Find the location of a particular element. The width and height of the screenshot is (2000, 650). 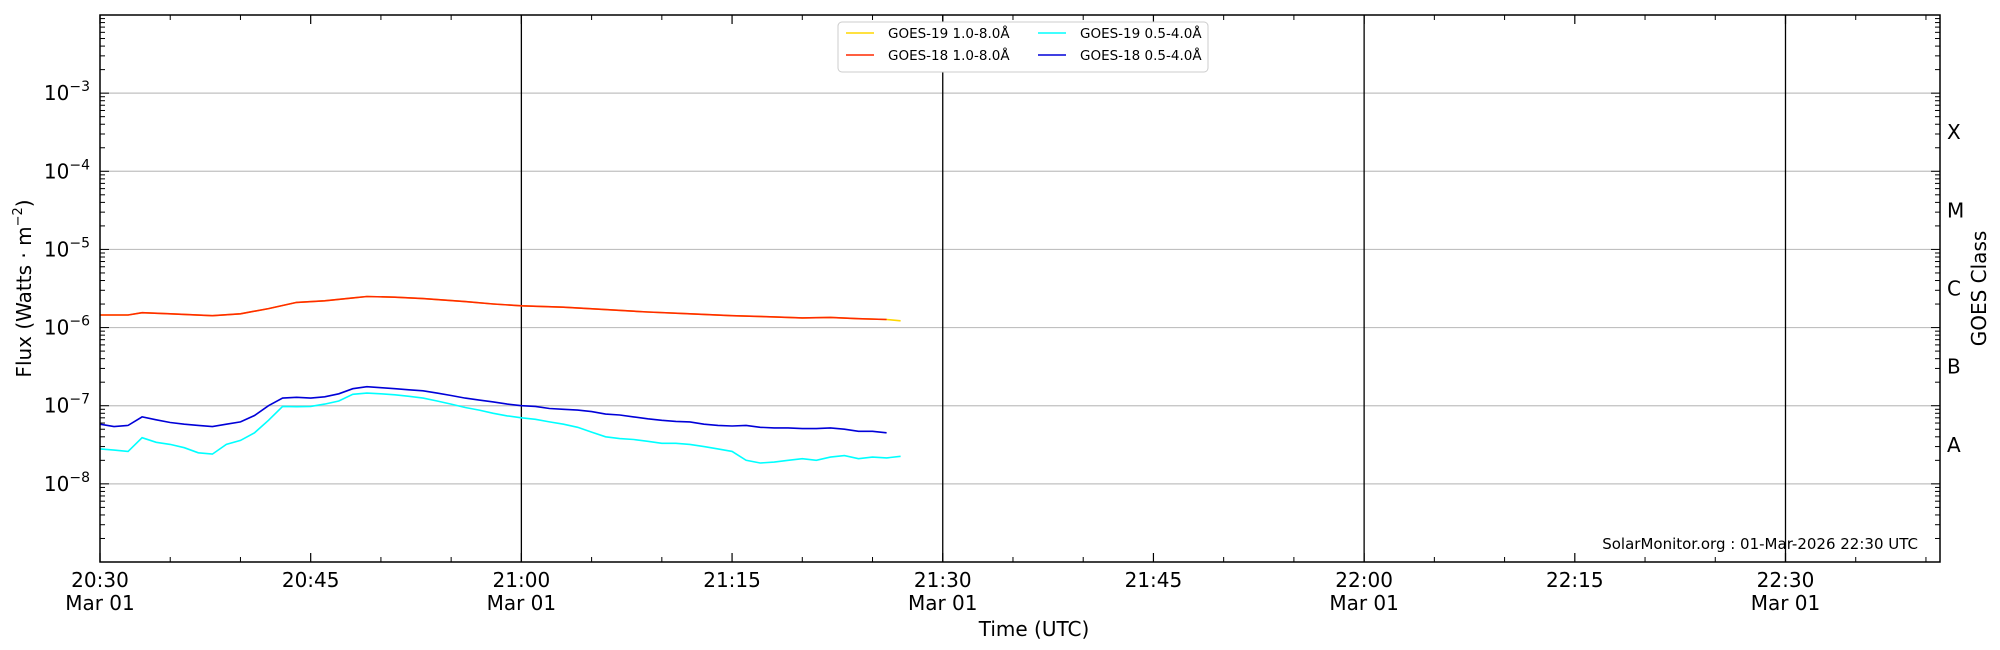

y-tick-exponent: −7 is located at coordinates (79, 400).